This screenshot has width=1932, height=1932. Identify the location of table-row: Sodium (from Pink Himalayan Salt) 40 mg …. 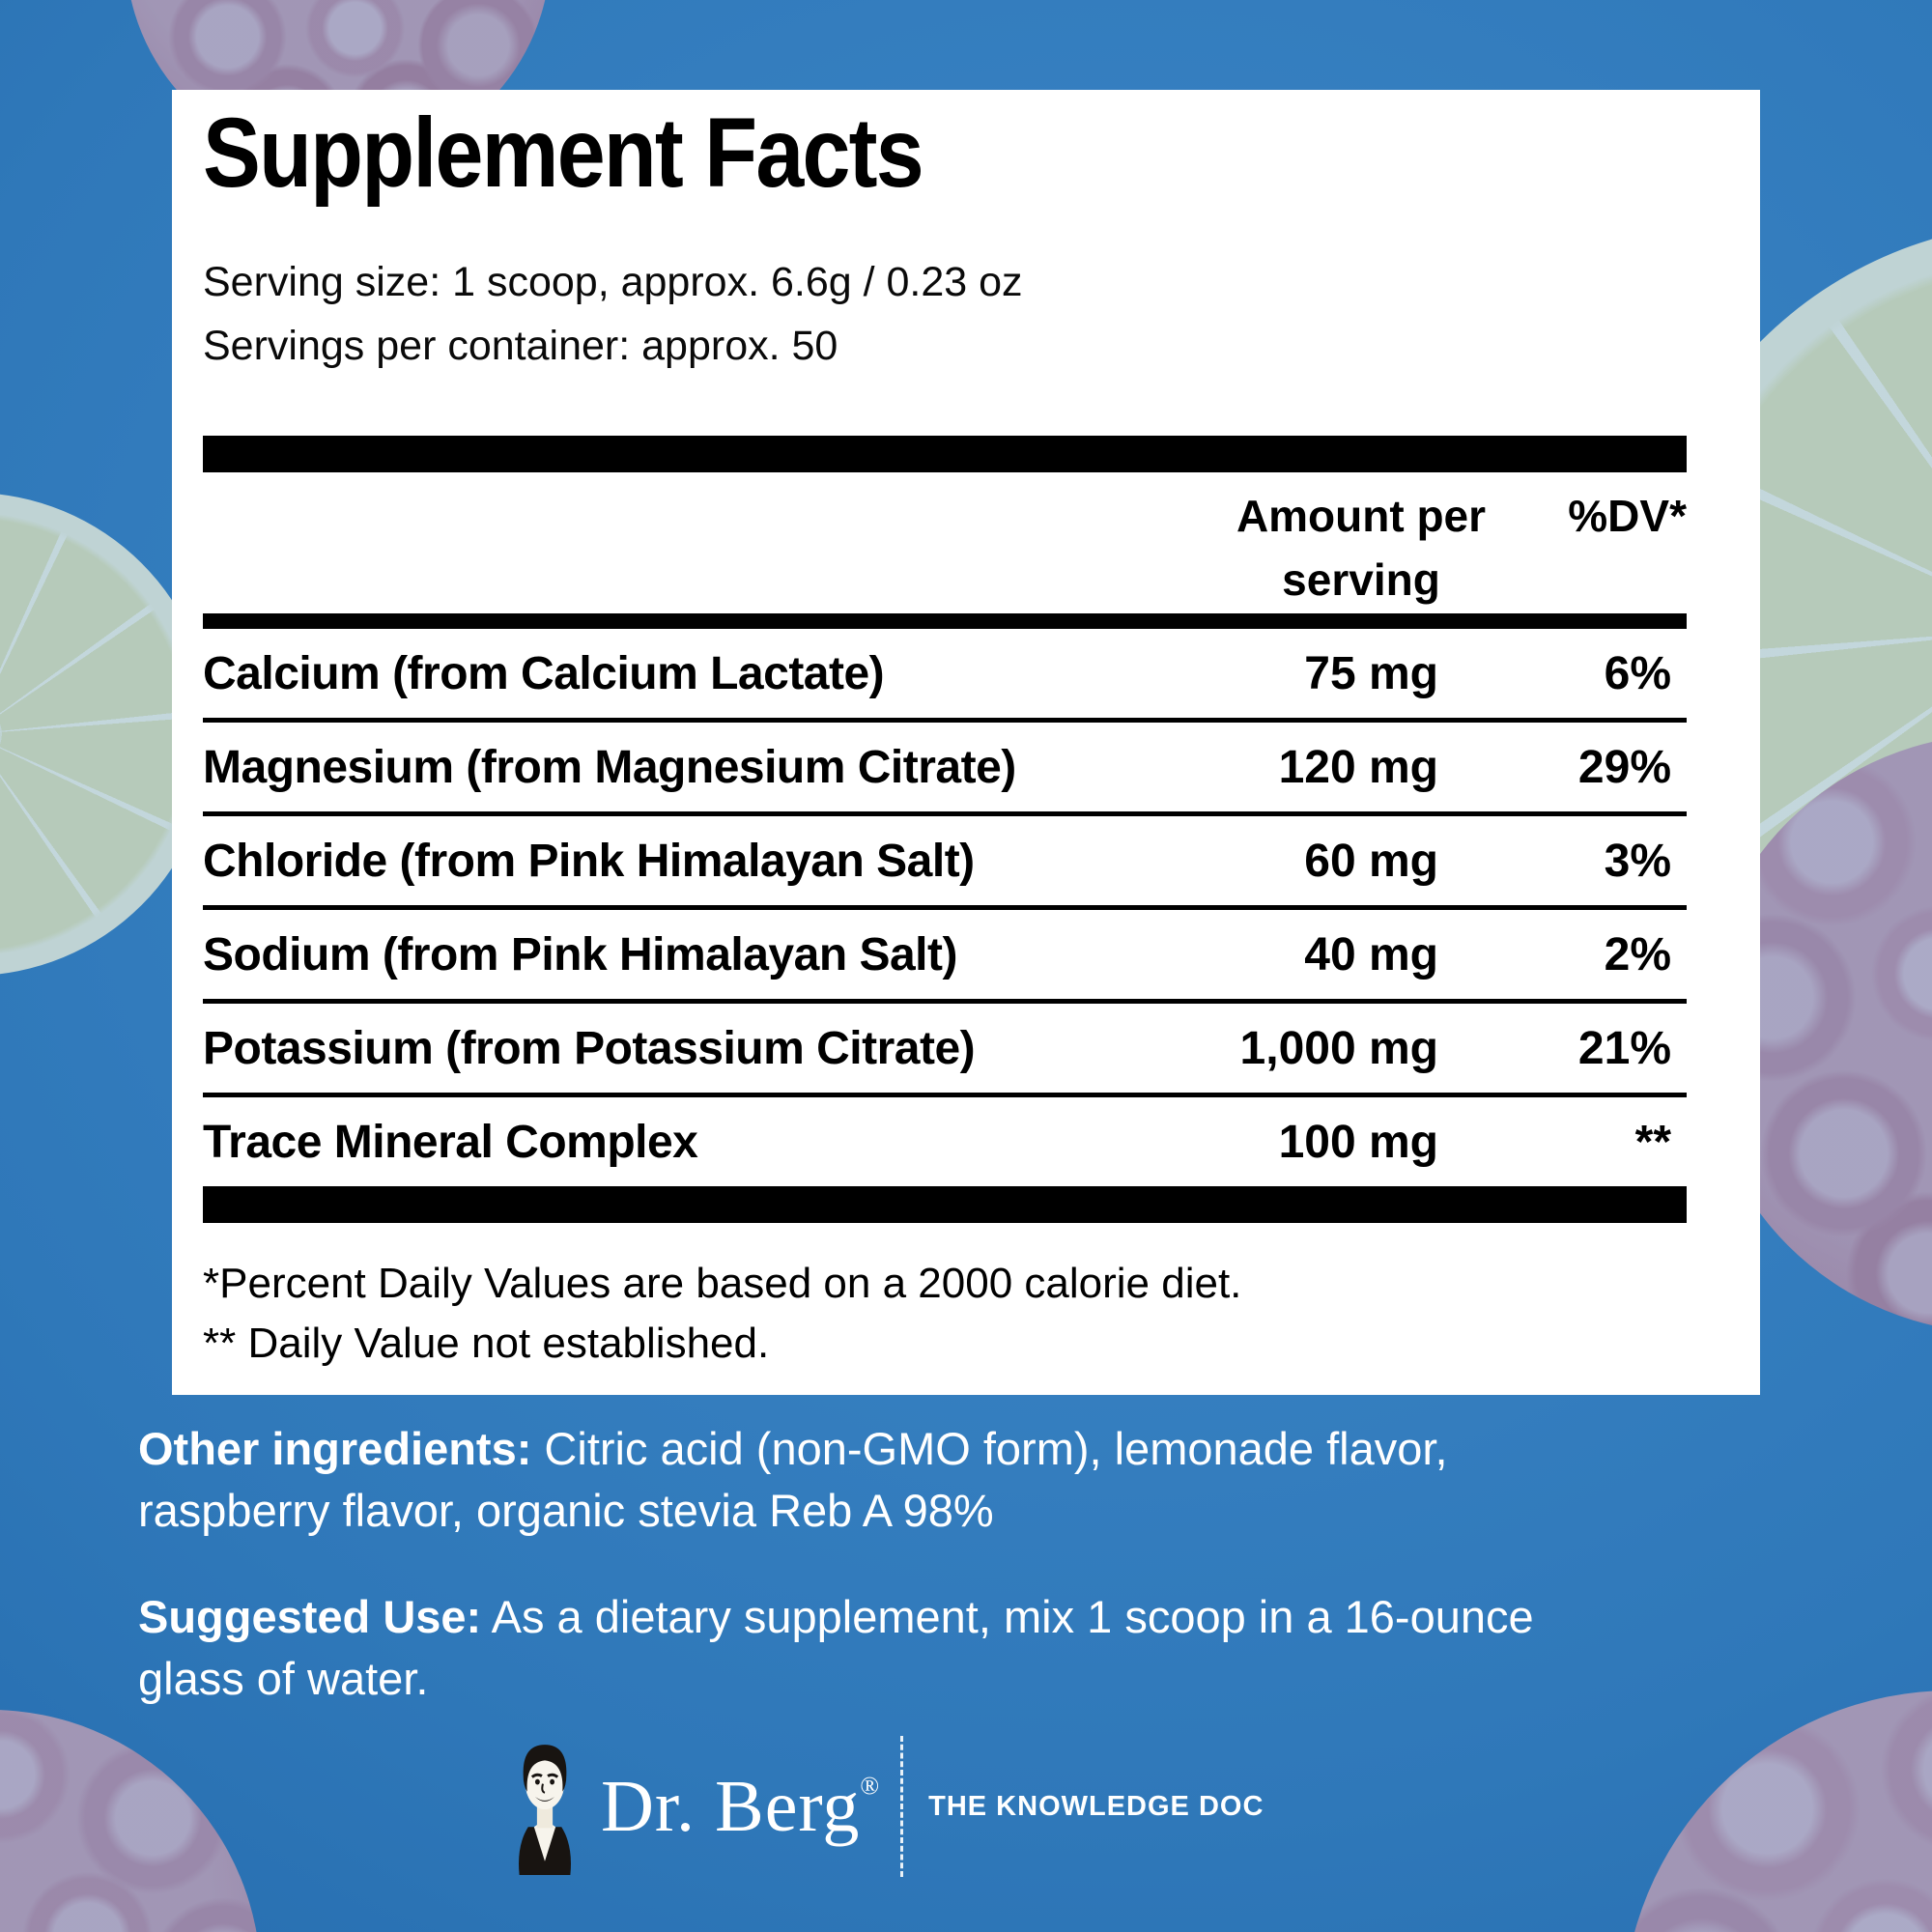
(945, 957).